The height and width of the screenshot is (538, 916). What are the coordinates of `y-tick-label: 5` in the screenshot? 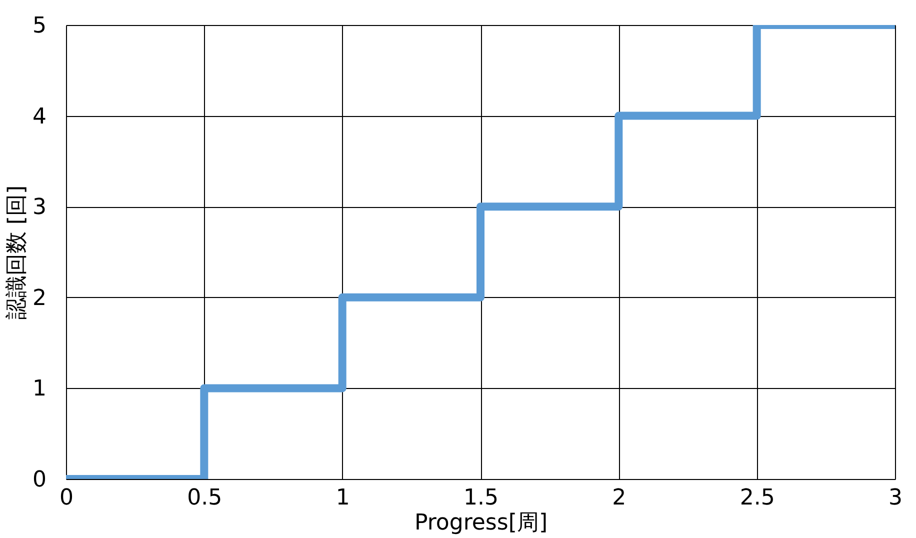 It's located at (39, 26).